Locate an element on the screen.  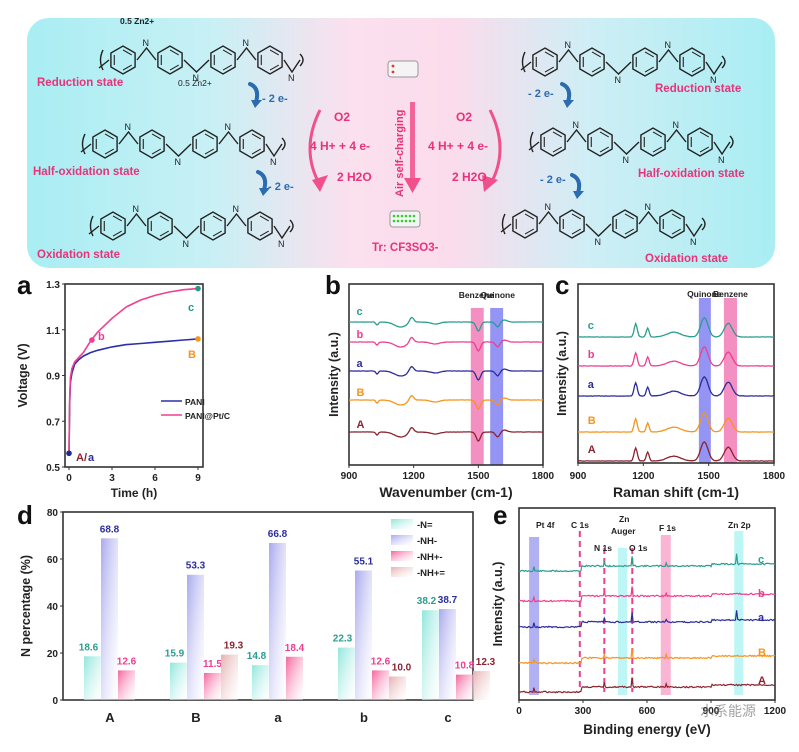
y-tick-label: 0.7 is located at coordinates (53, 422).